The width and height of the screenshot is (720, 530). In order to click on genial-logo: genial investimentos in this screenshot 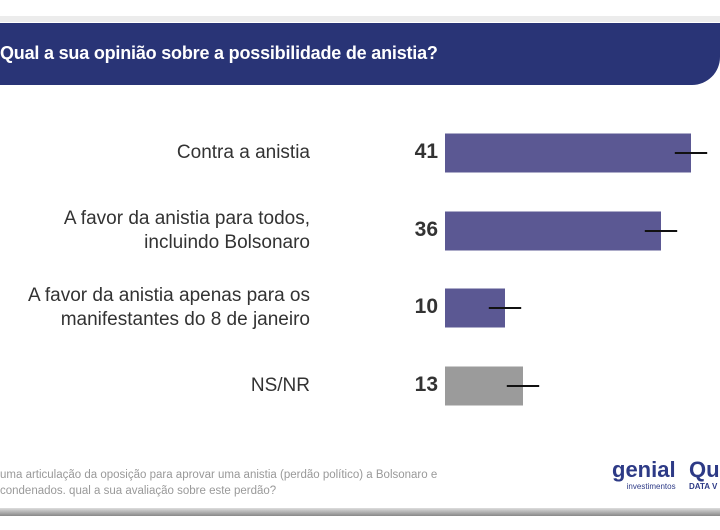, I will do `click(644, 475)`.